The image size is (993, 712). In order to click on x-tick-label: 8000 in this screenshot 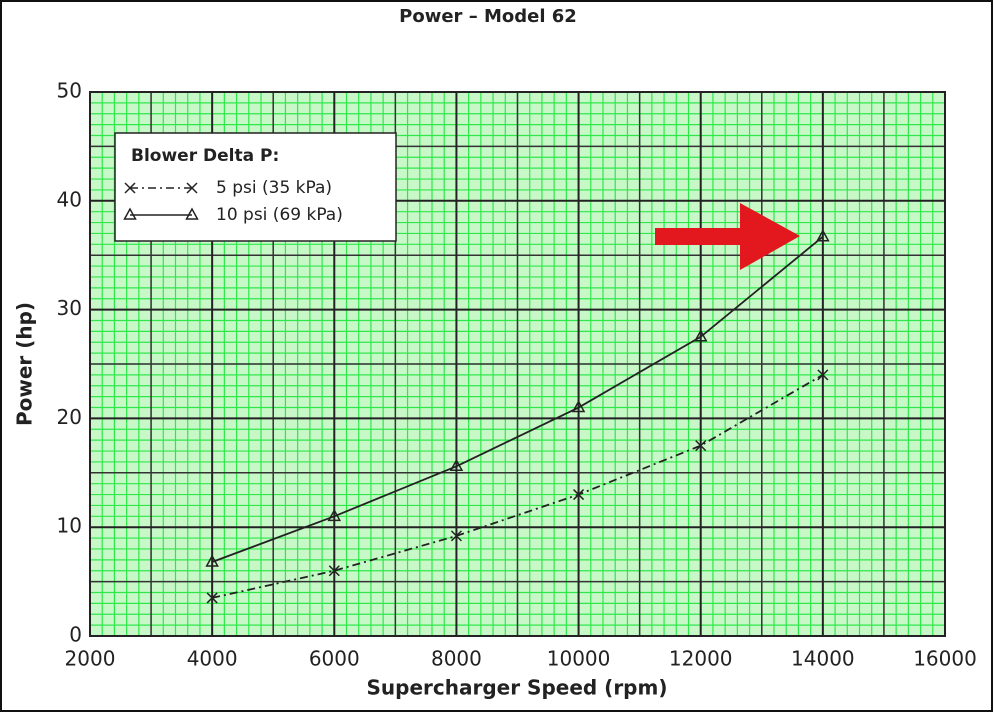, I will do `click(456, 659)`.